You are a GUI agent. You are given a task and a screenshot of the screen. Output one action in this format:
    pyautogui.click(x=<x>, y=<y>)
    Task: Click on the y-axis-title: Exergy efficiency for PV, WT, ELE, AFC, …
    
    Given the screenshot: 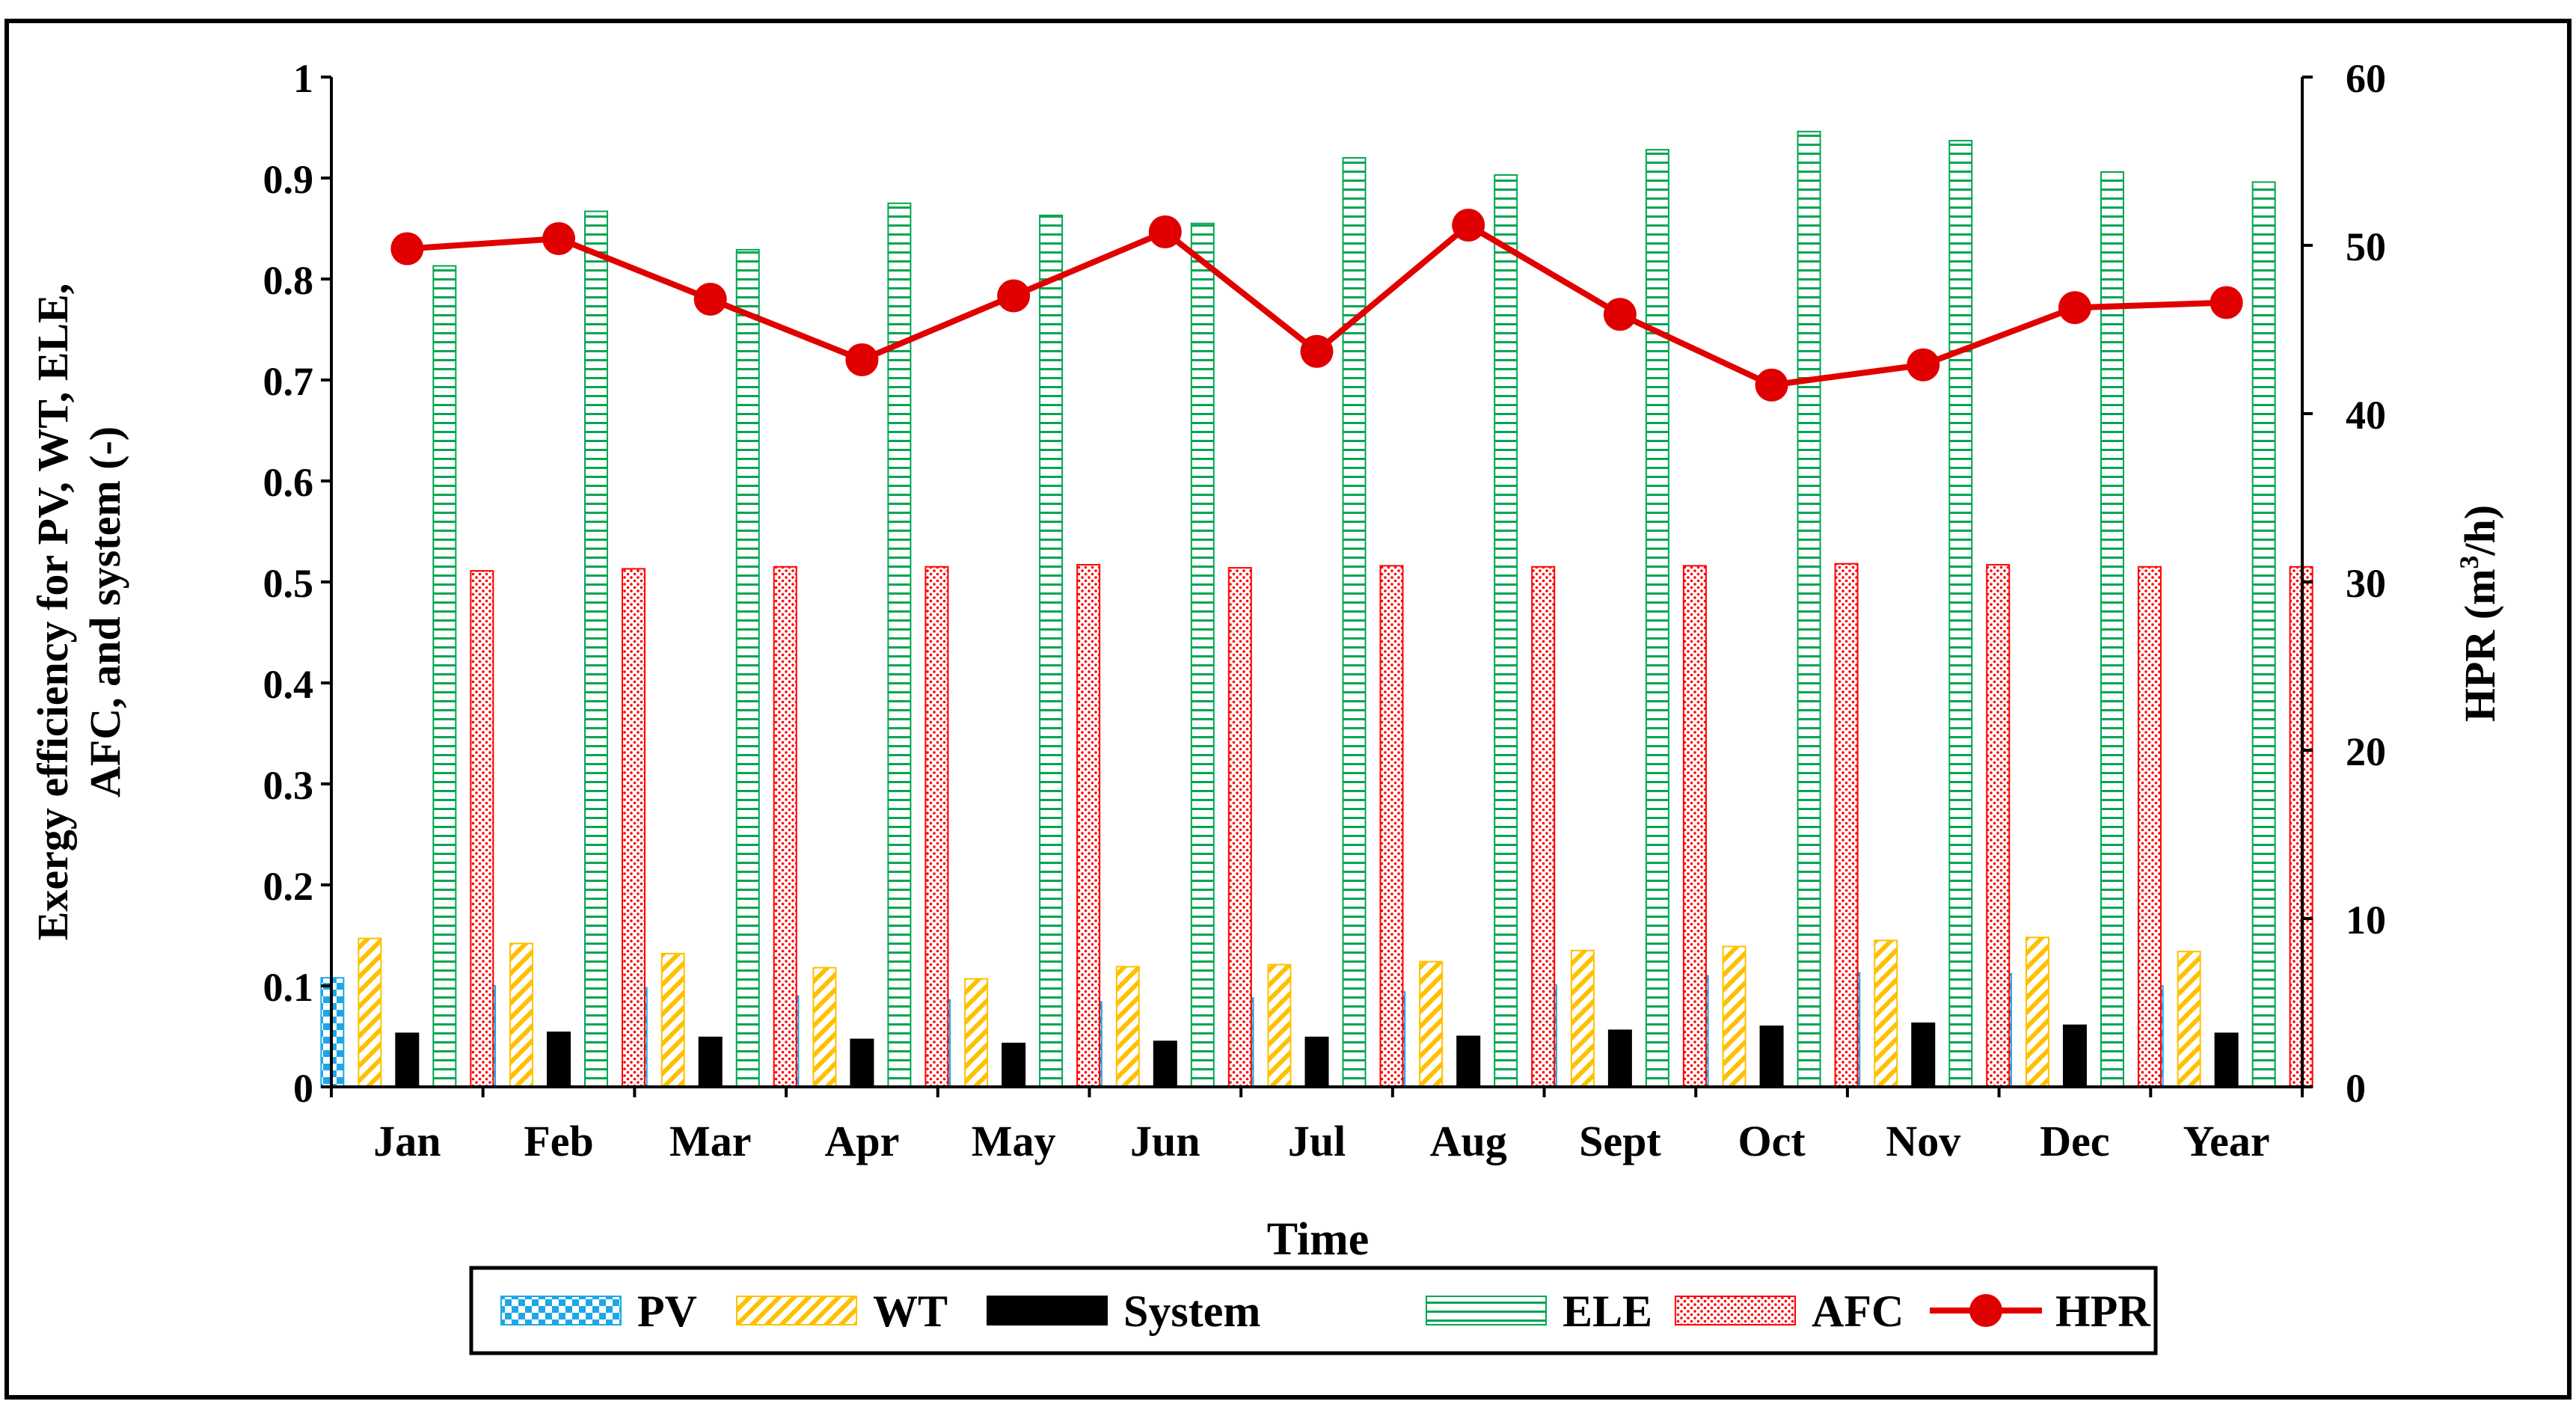 What is the action you would take?
    pyautogui.click(x=78, y=612)
    